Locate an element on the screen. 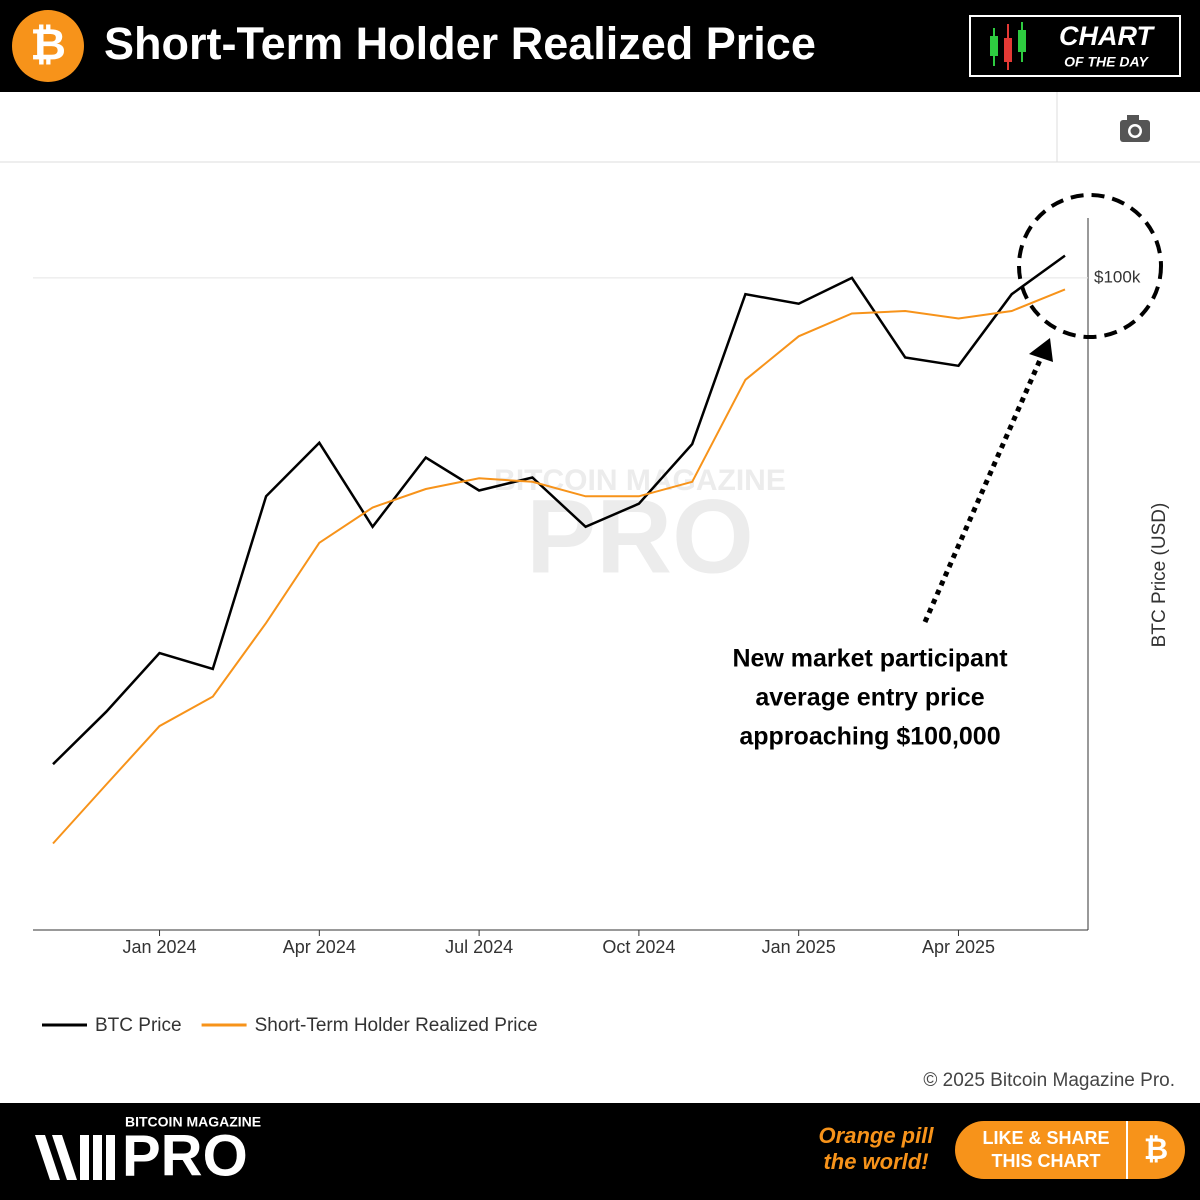 The height and width of the screenshot is (1200, 1200). arrow-shaft is located at coordinates (982, 491).